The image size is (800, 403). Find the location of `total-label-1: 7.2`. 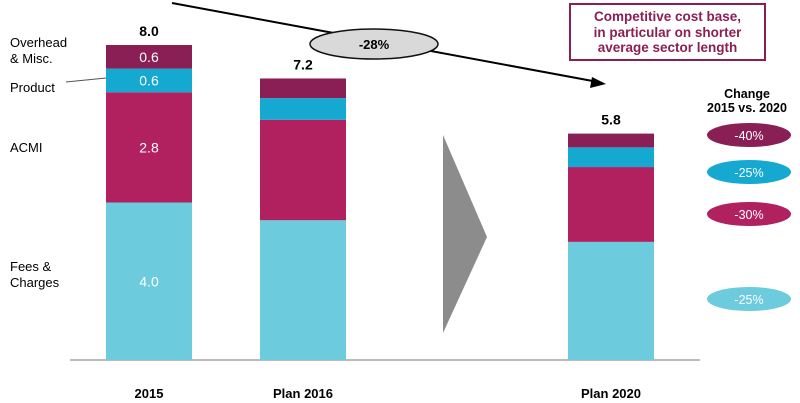

total-label-1: 7.2 is located at coordinates (303, 64).